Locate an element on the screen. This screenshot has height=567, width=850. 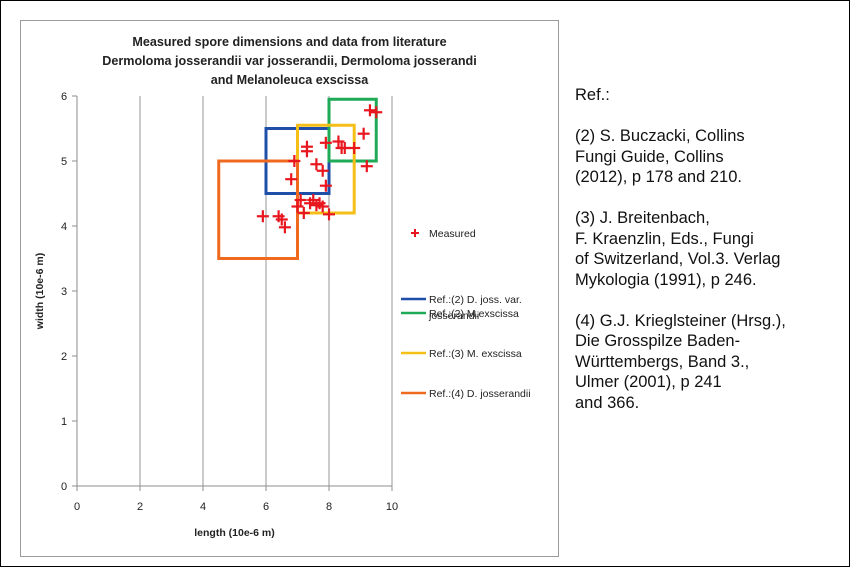
x-tick-label: 0 is located at coordinates (77, 507).